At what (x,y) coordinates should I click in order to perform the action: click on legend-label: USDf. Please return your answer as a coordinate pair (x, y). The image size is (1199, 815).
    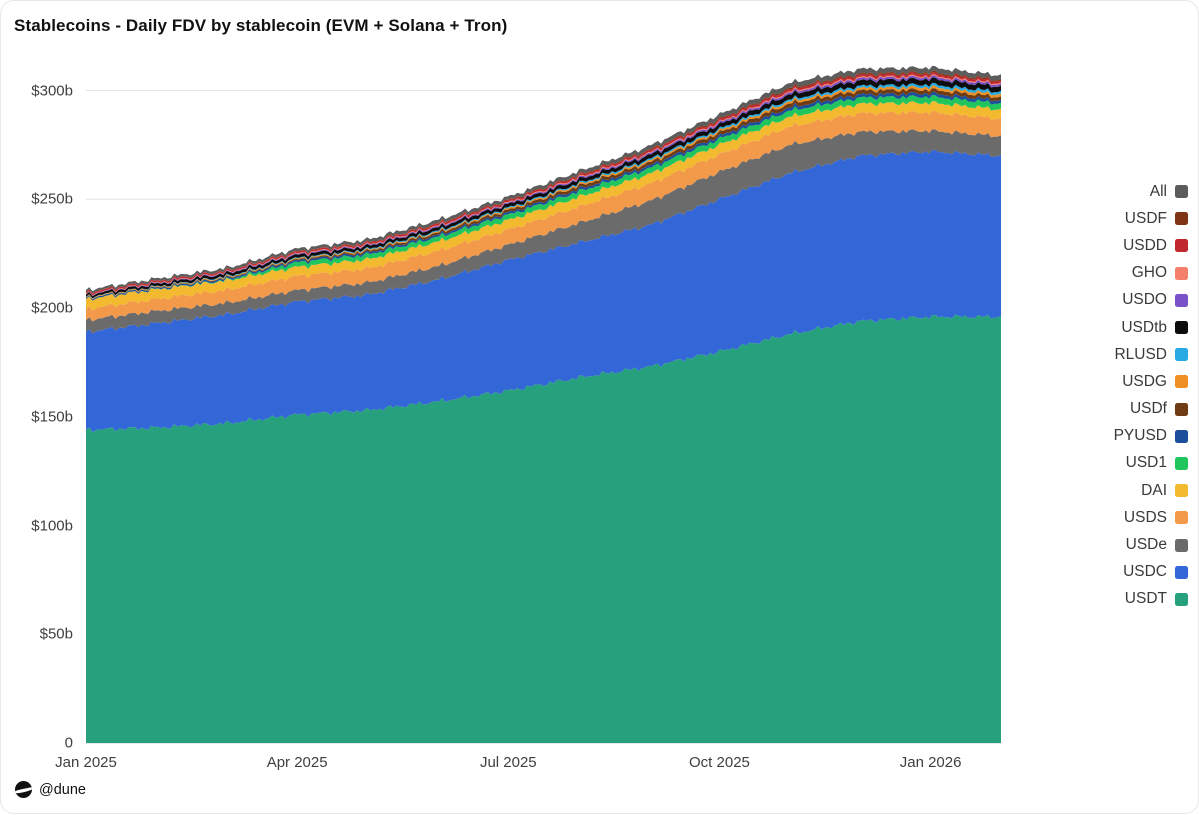
    Looking at the image, I should click on (1148, 409).